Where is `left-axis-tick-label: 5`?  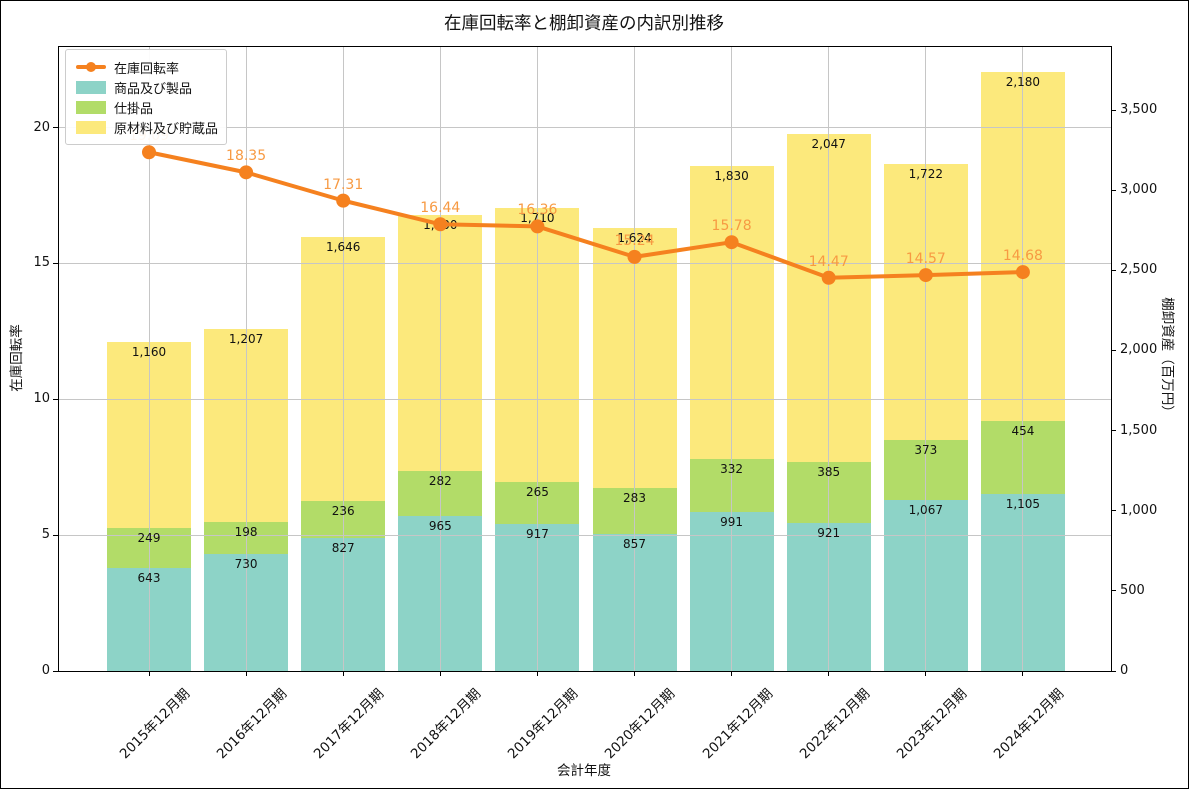
left-axis-tick-label: 5 is located at coordinates (45, 535).